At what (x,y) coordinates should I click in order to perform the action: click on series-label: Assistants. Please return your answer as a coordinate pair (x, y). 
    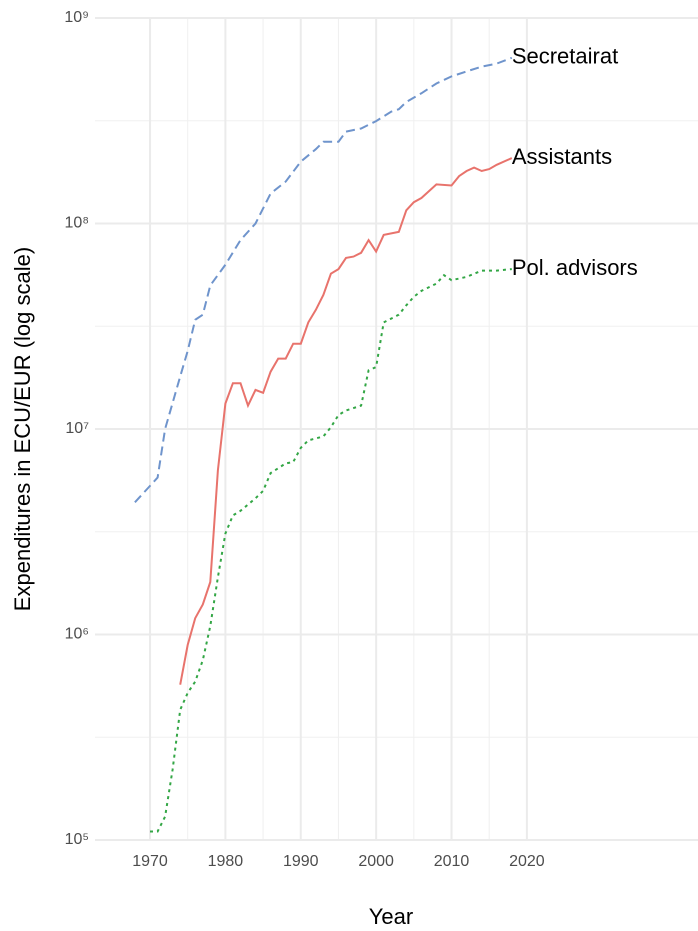
    Looking at the image, I should click on (562, 156).